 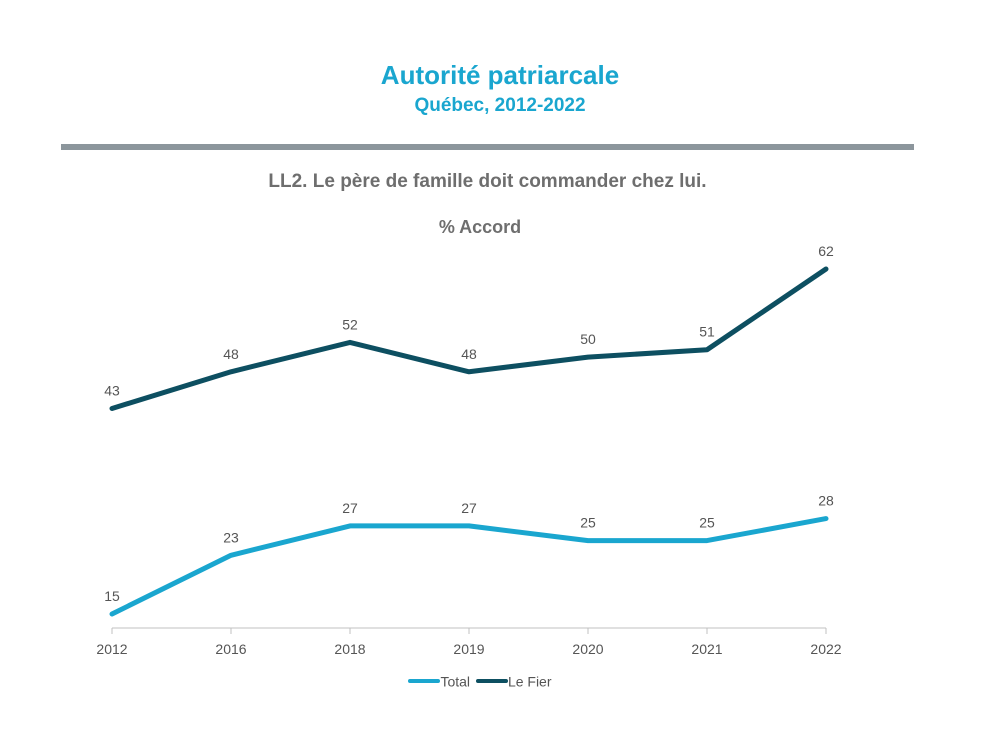 I want to click on x-axis-ticks: 2012 2016 2018 2019 2020 2021 2022, so click(x=469, y=642).